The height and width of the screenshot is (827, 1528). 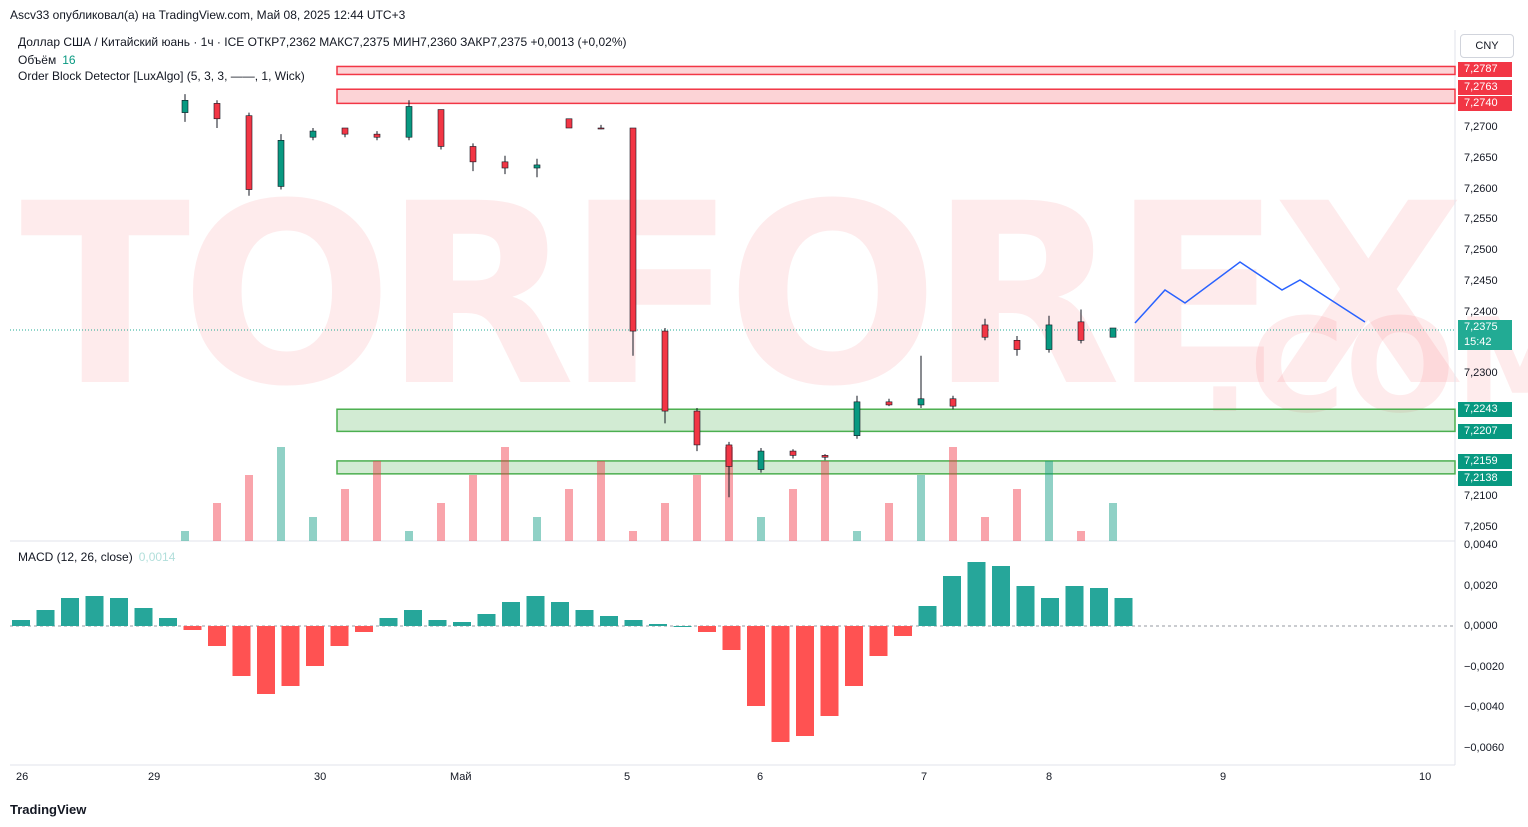 What do you see at coordinates (97, 557) in the screenshot?
I see `macd-legend: MACD (12, 26, close) 0,0014` at bounding box center [97, 557].